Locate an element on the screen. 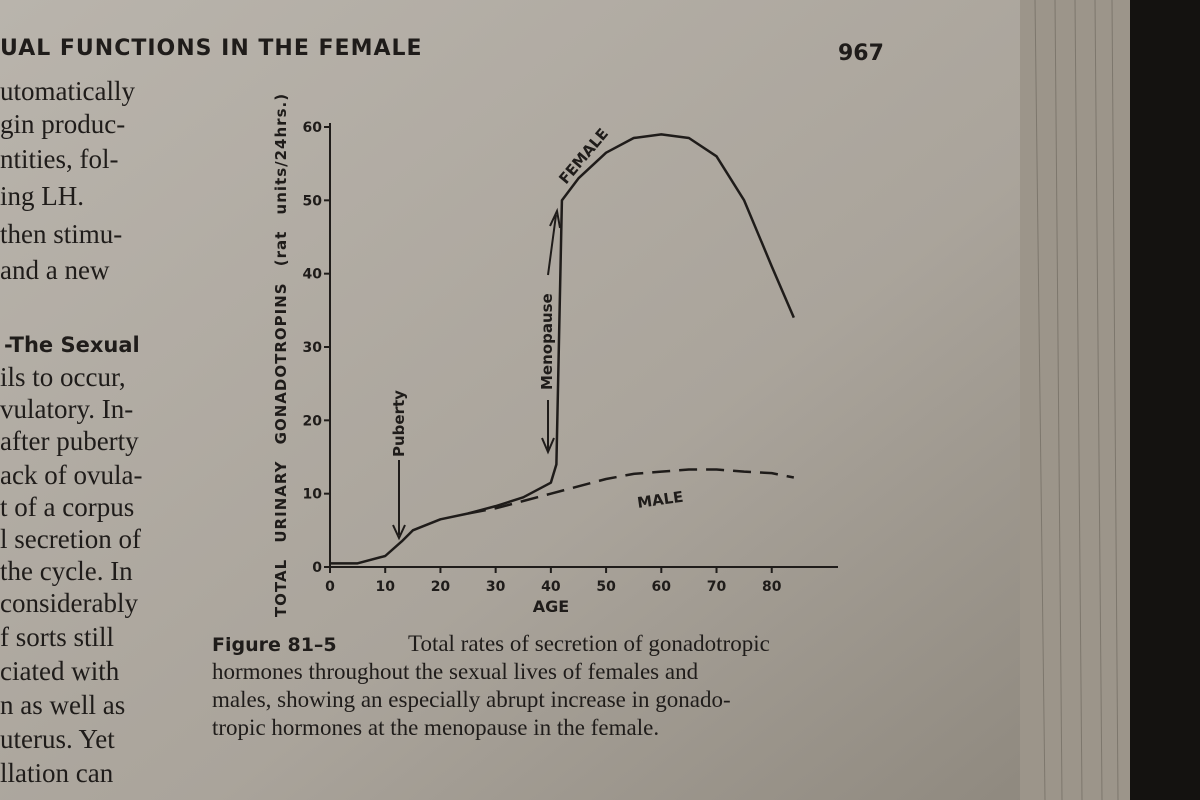 The width and height of the screenshot is (1200, 800). body-text-line: ils to occur, is located at coordinates (63, 377).